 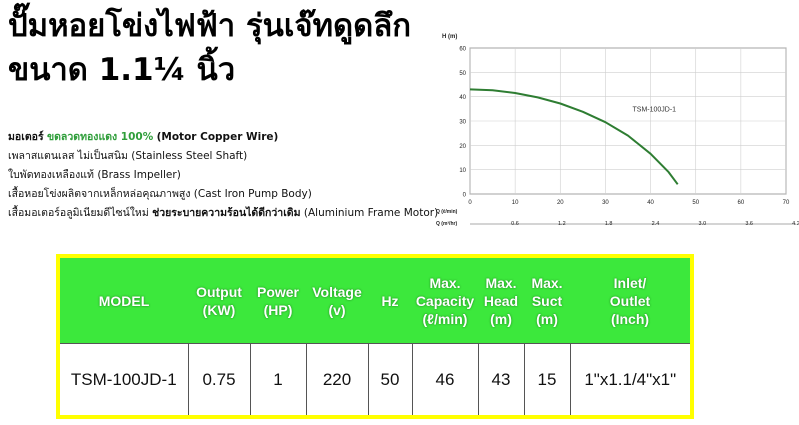 What do you see at coordinates (210, 26) in the screenshot?
I see `product-title-line1: ปั๊มหอยโข่งไฟฟ้า รุ่นเจ๊ทดูดลึก` at bounding box center [210, 26].